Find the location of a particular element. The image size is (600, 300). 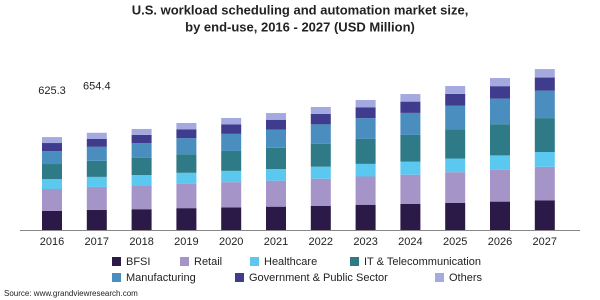

x-tick-label: 2018 is located at coordinates (141, 242).